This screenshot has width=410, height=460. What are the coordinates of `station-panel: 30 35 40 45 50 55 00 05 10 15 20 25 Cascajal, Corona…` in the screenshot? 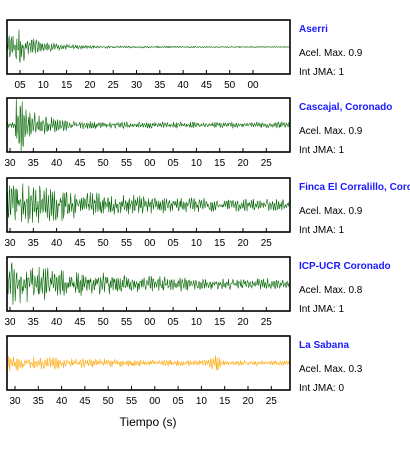 It's located at (198, 133).